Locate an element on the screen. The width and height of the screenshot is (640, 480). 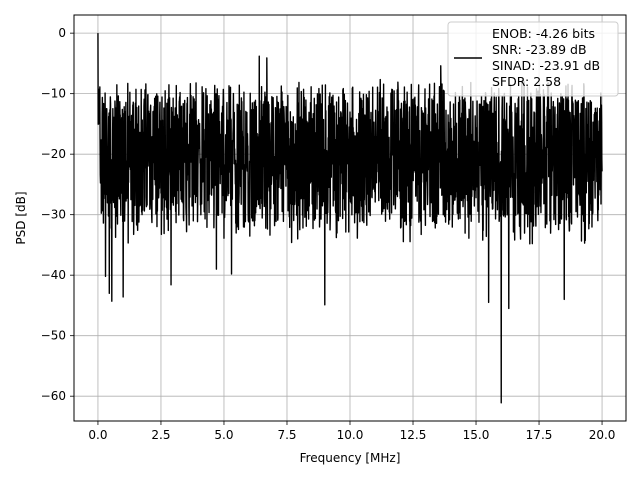
legend-entry-enob: ENOB: -4.26 bits is located at coordinates (543, 33).